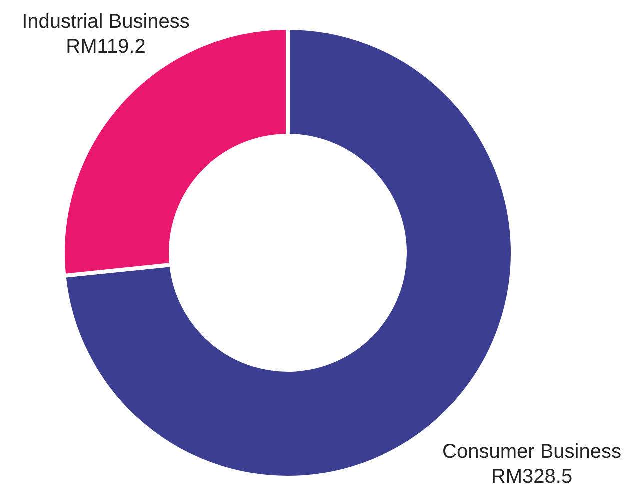  I want to click on data-label: RM328.5, so click(532, 477).